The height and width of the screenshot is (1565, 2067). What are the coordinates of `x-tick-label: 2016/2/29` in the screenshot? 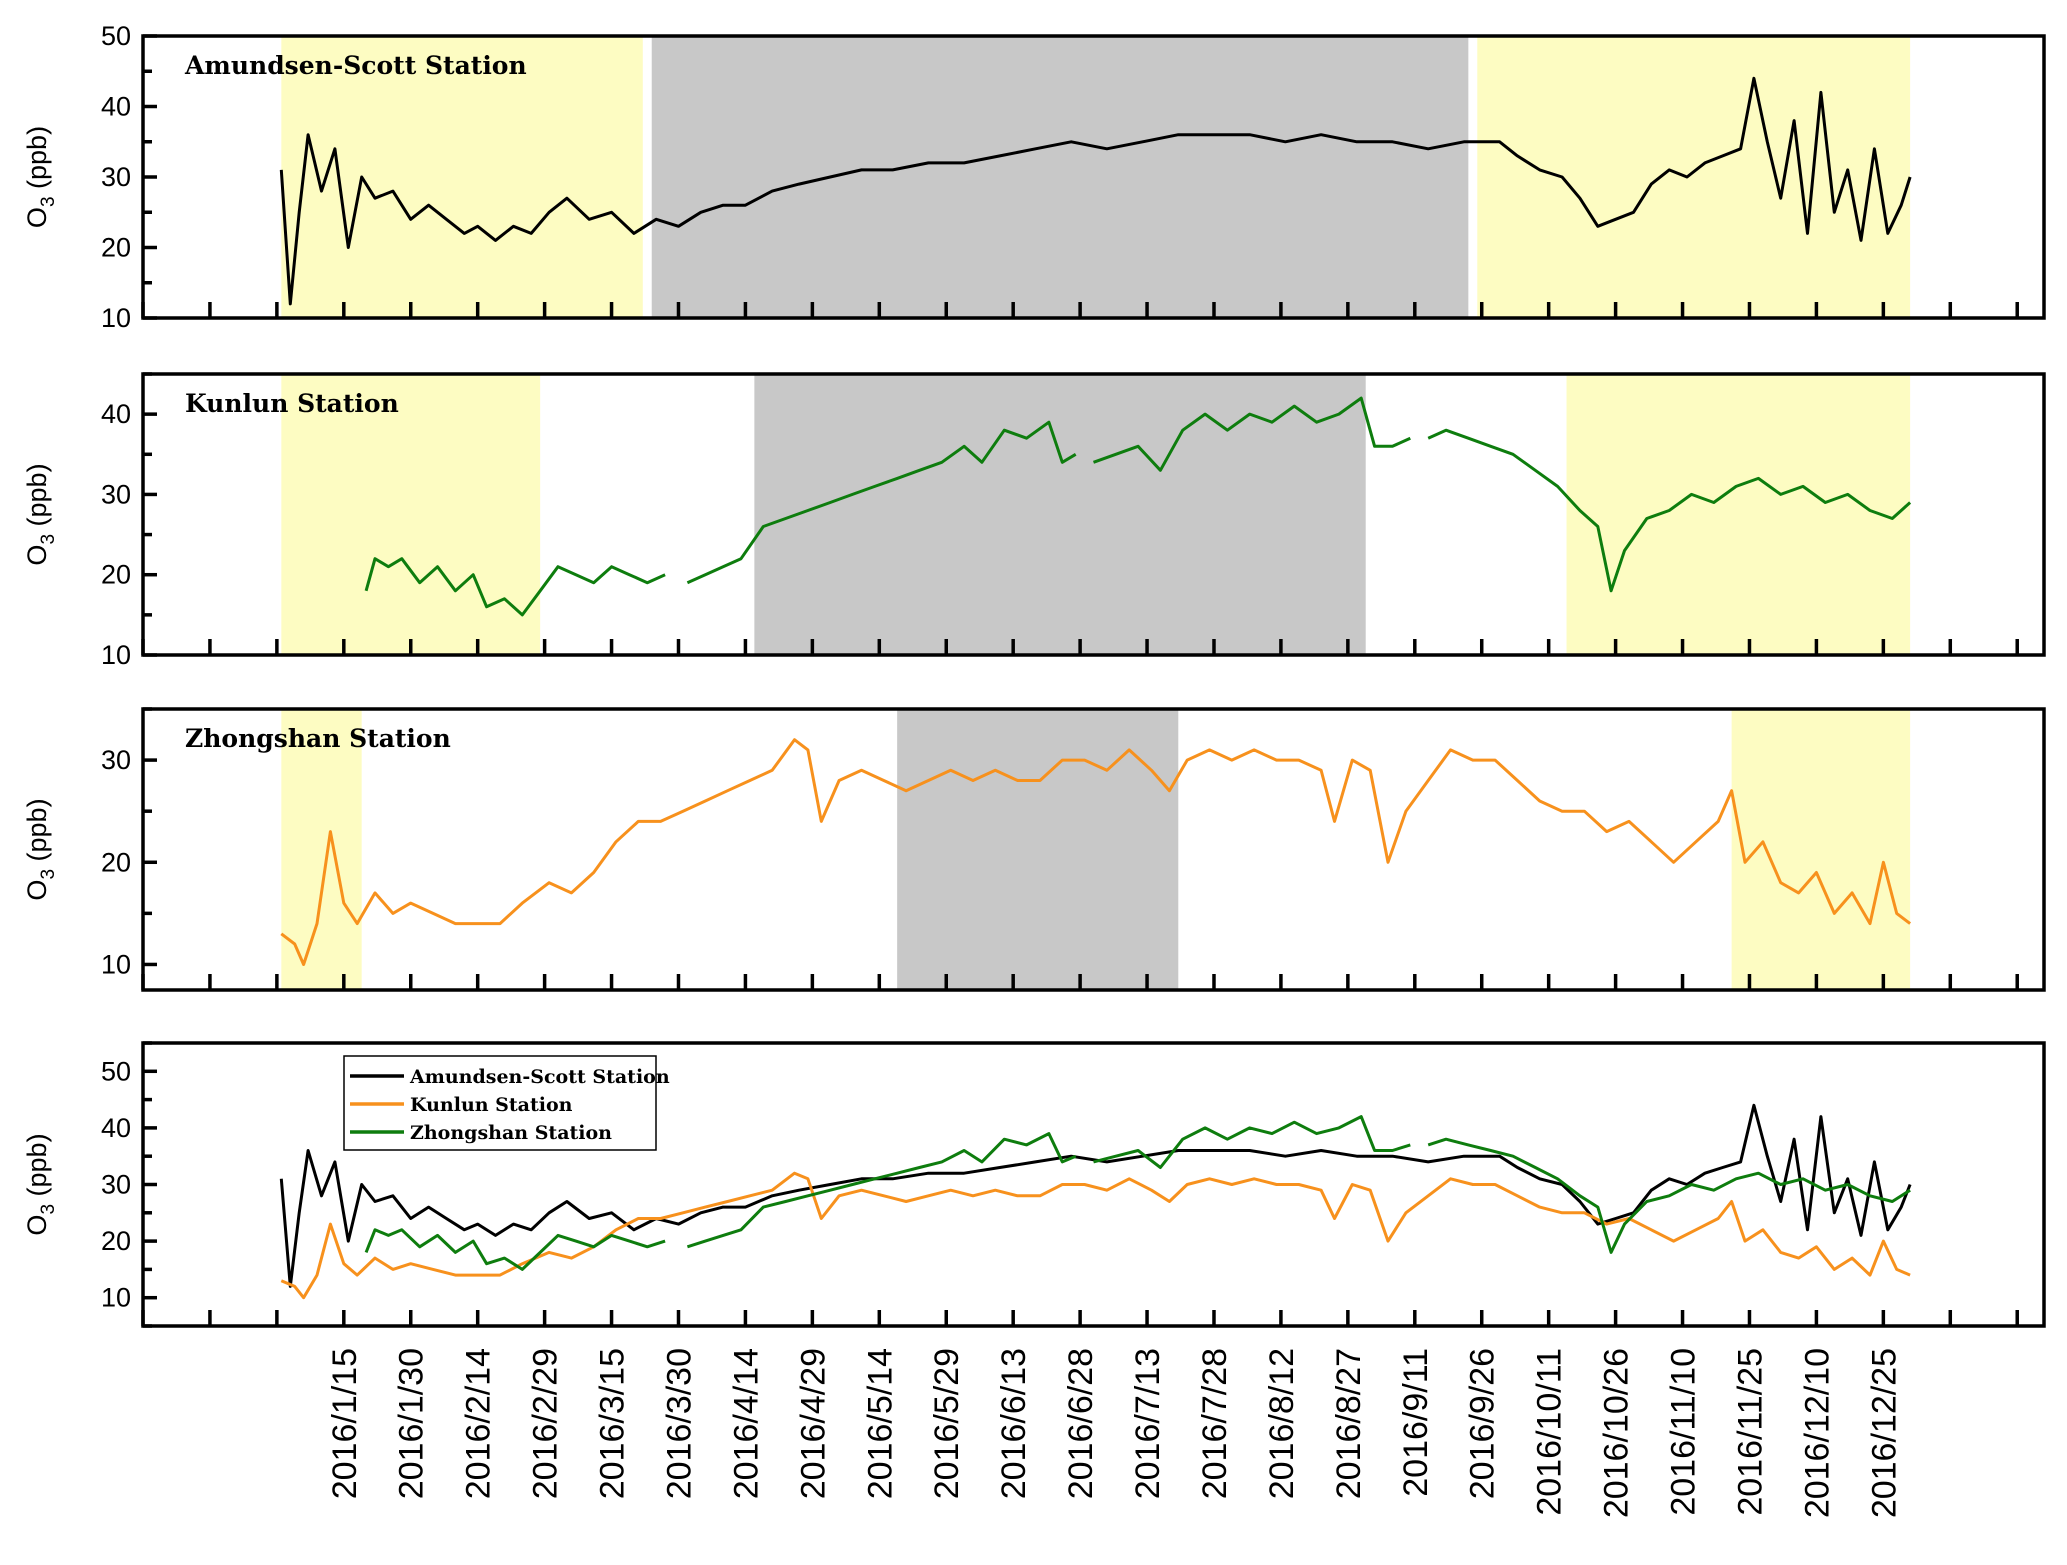 It's located at (546, 1423).